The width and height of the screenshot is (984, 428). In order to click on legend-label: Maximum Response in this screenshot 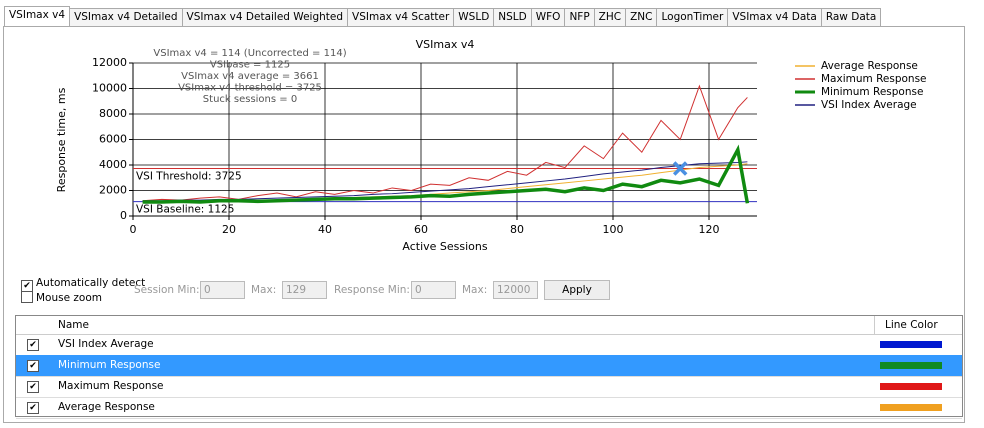, I will do `click(874, 79)`.